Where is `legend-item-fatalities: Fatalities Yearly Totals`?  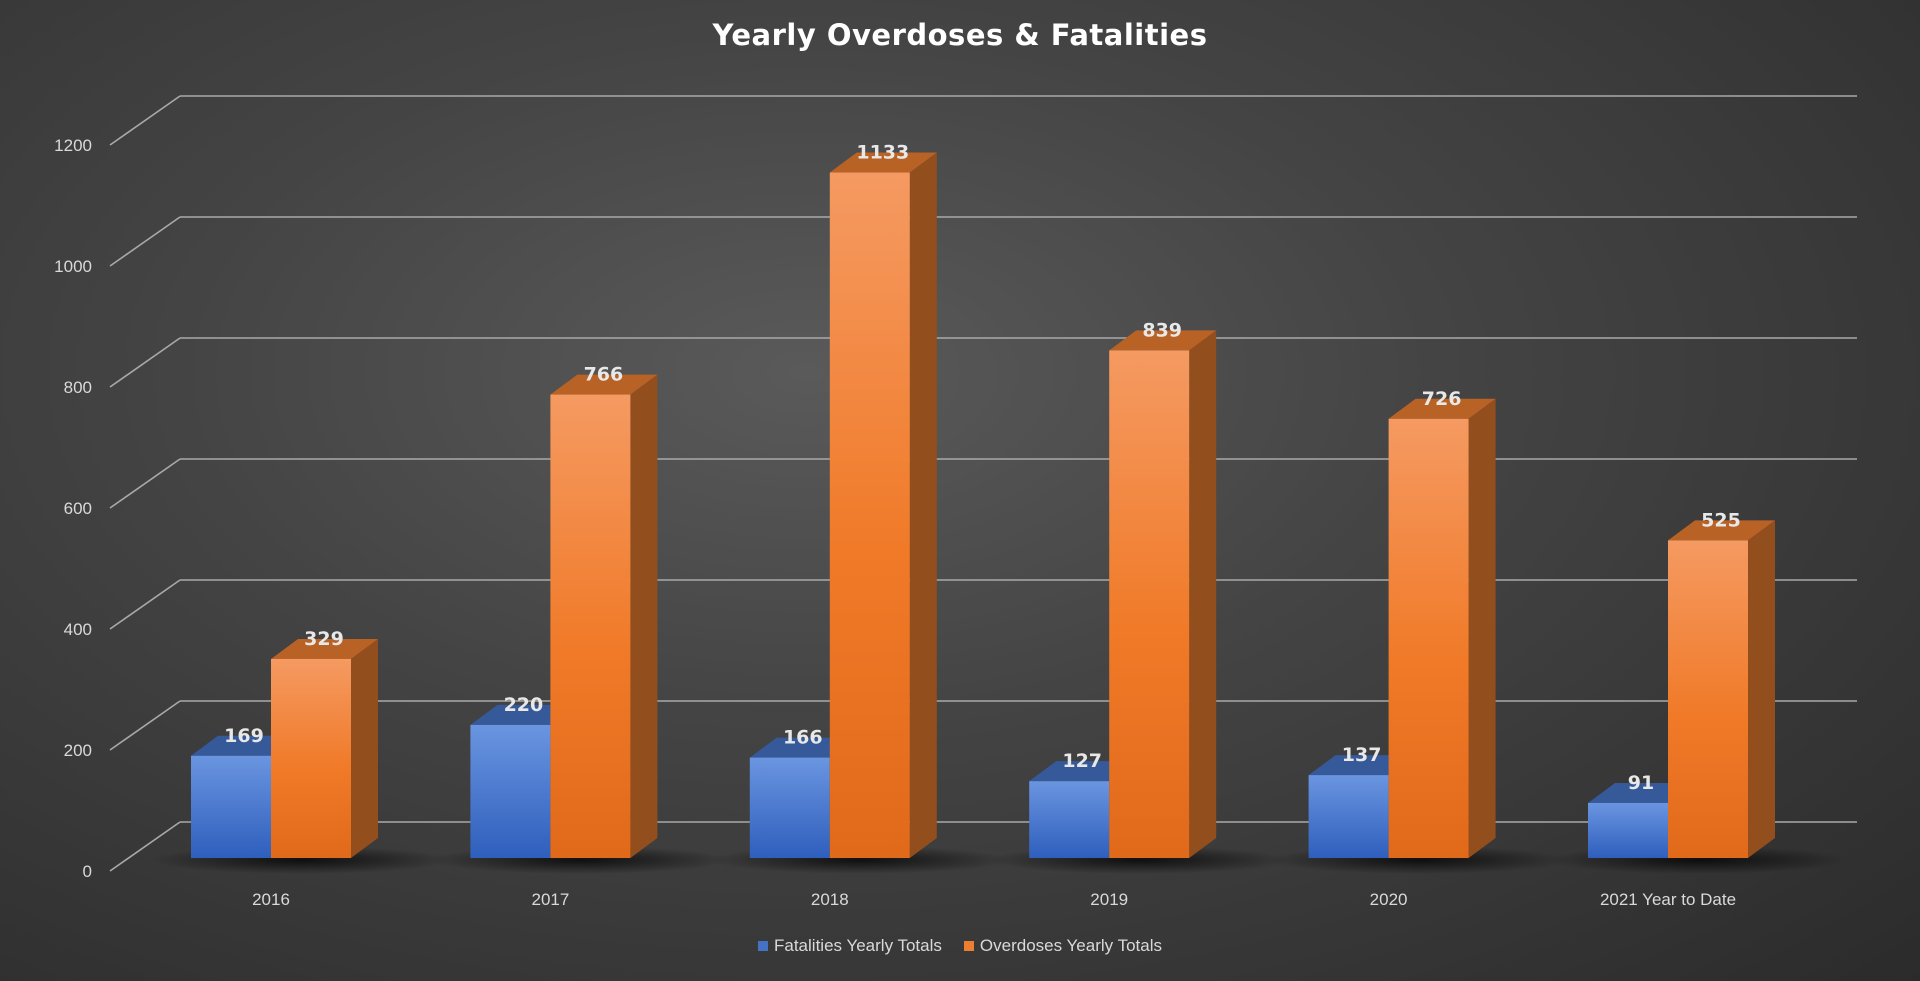 legend-item-fatalities: Fatalities Yearly Totals is located at coordinates (850, 946).